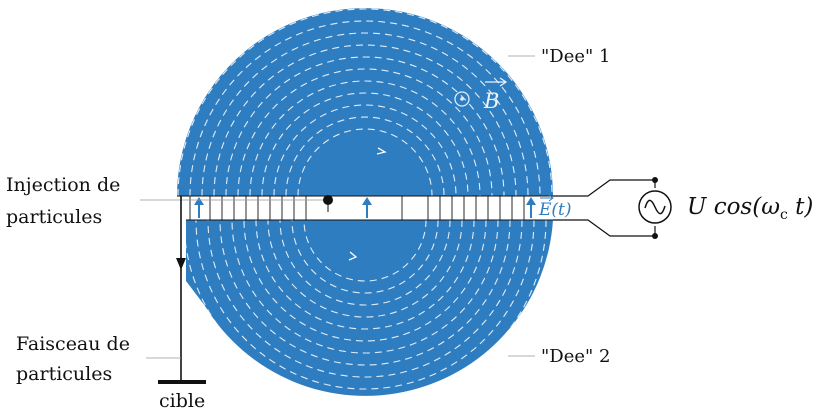  I want to click on voltage-label: U cos(ωc t), so click(750, 208).